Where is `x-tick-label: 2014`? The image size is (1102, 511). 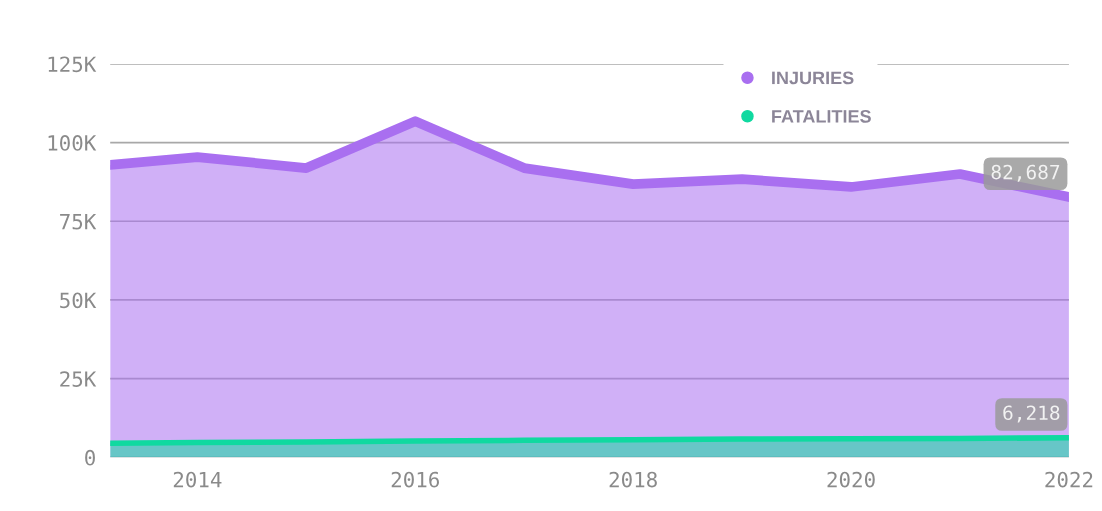 x-tick-label: 2014 is located at coordinates (197, 479).